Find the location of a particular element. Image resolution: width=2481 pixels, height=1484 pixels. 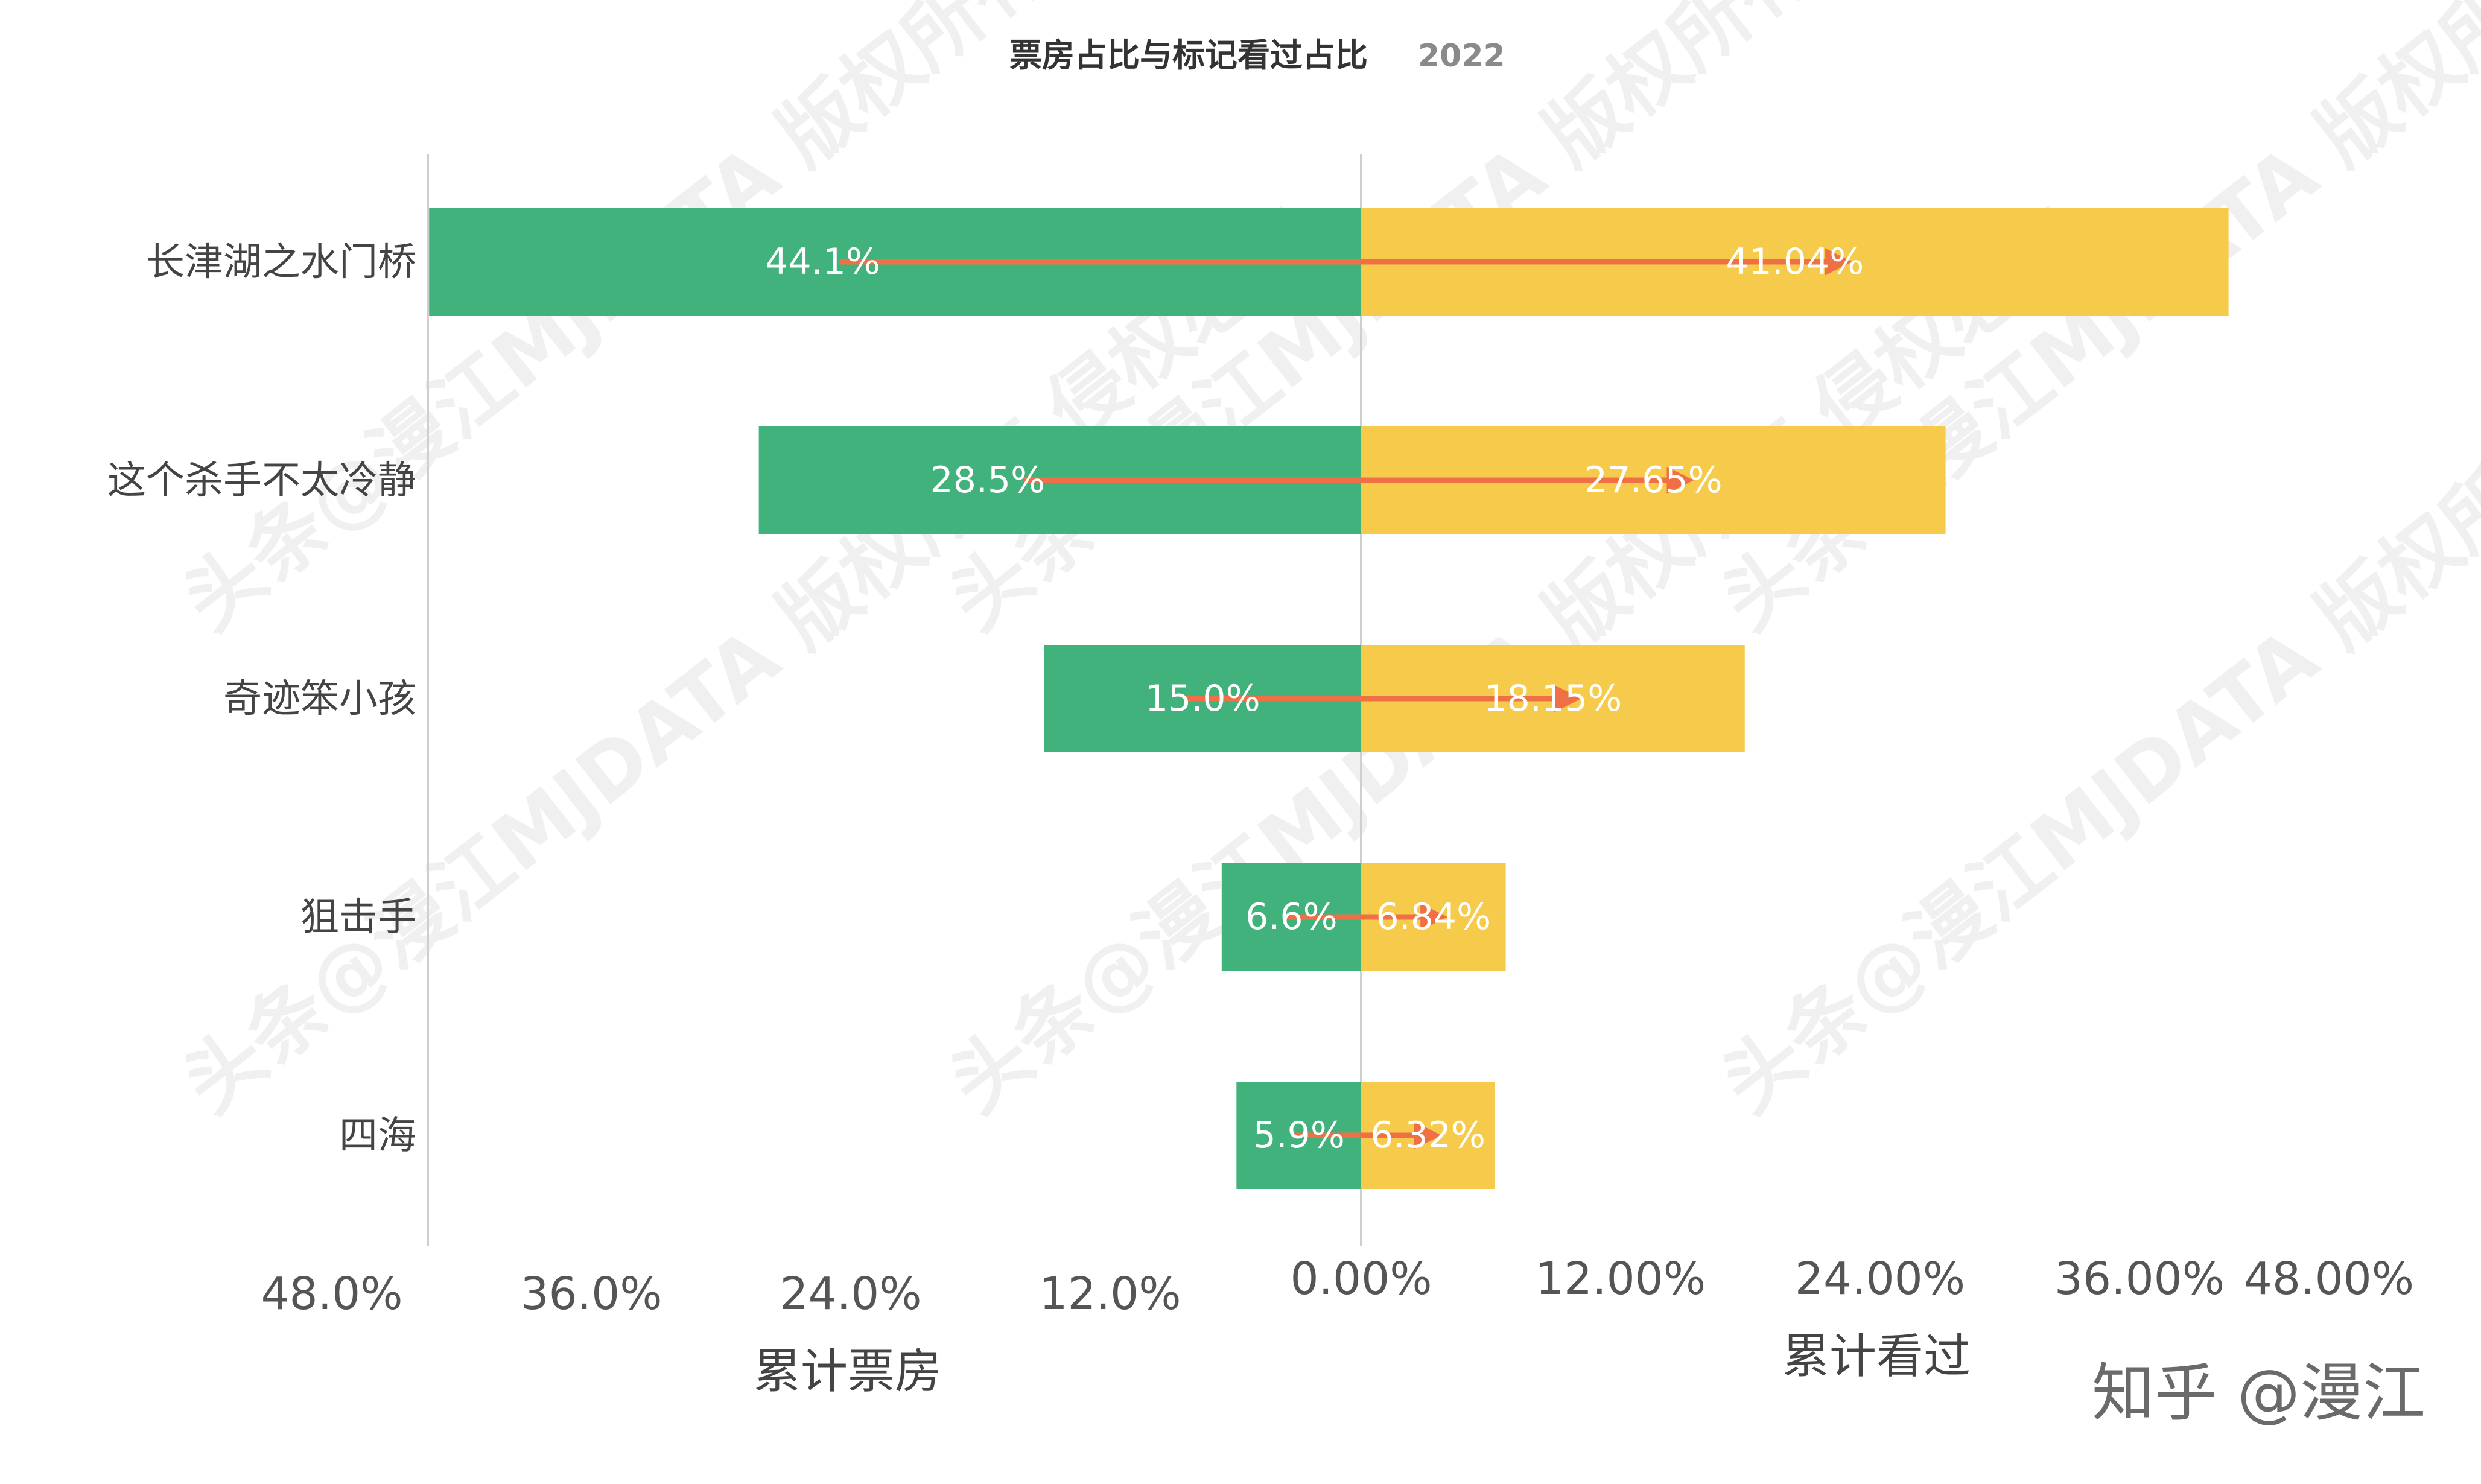

tick-label-right: 36.00% is located at coordinates (2139, 1279).